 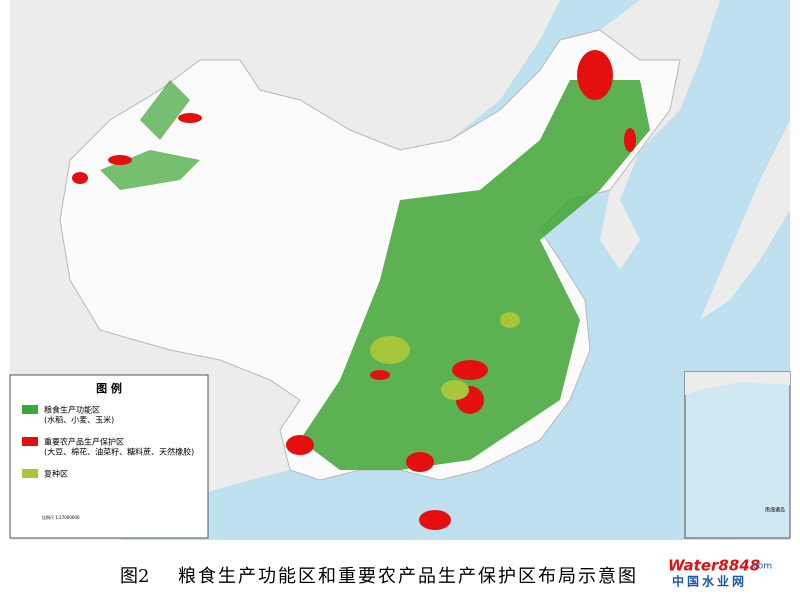 I want to click on caption-figure: 图2, so click(x=134, y=576).